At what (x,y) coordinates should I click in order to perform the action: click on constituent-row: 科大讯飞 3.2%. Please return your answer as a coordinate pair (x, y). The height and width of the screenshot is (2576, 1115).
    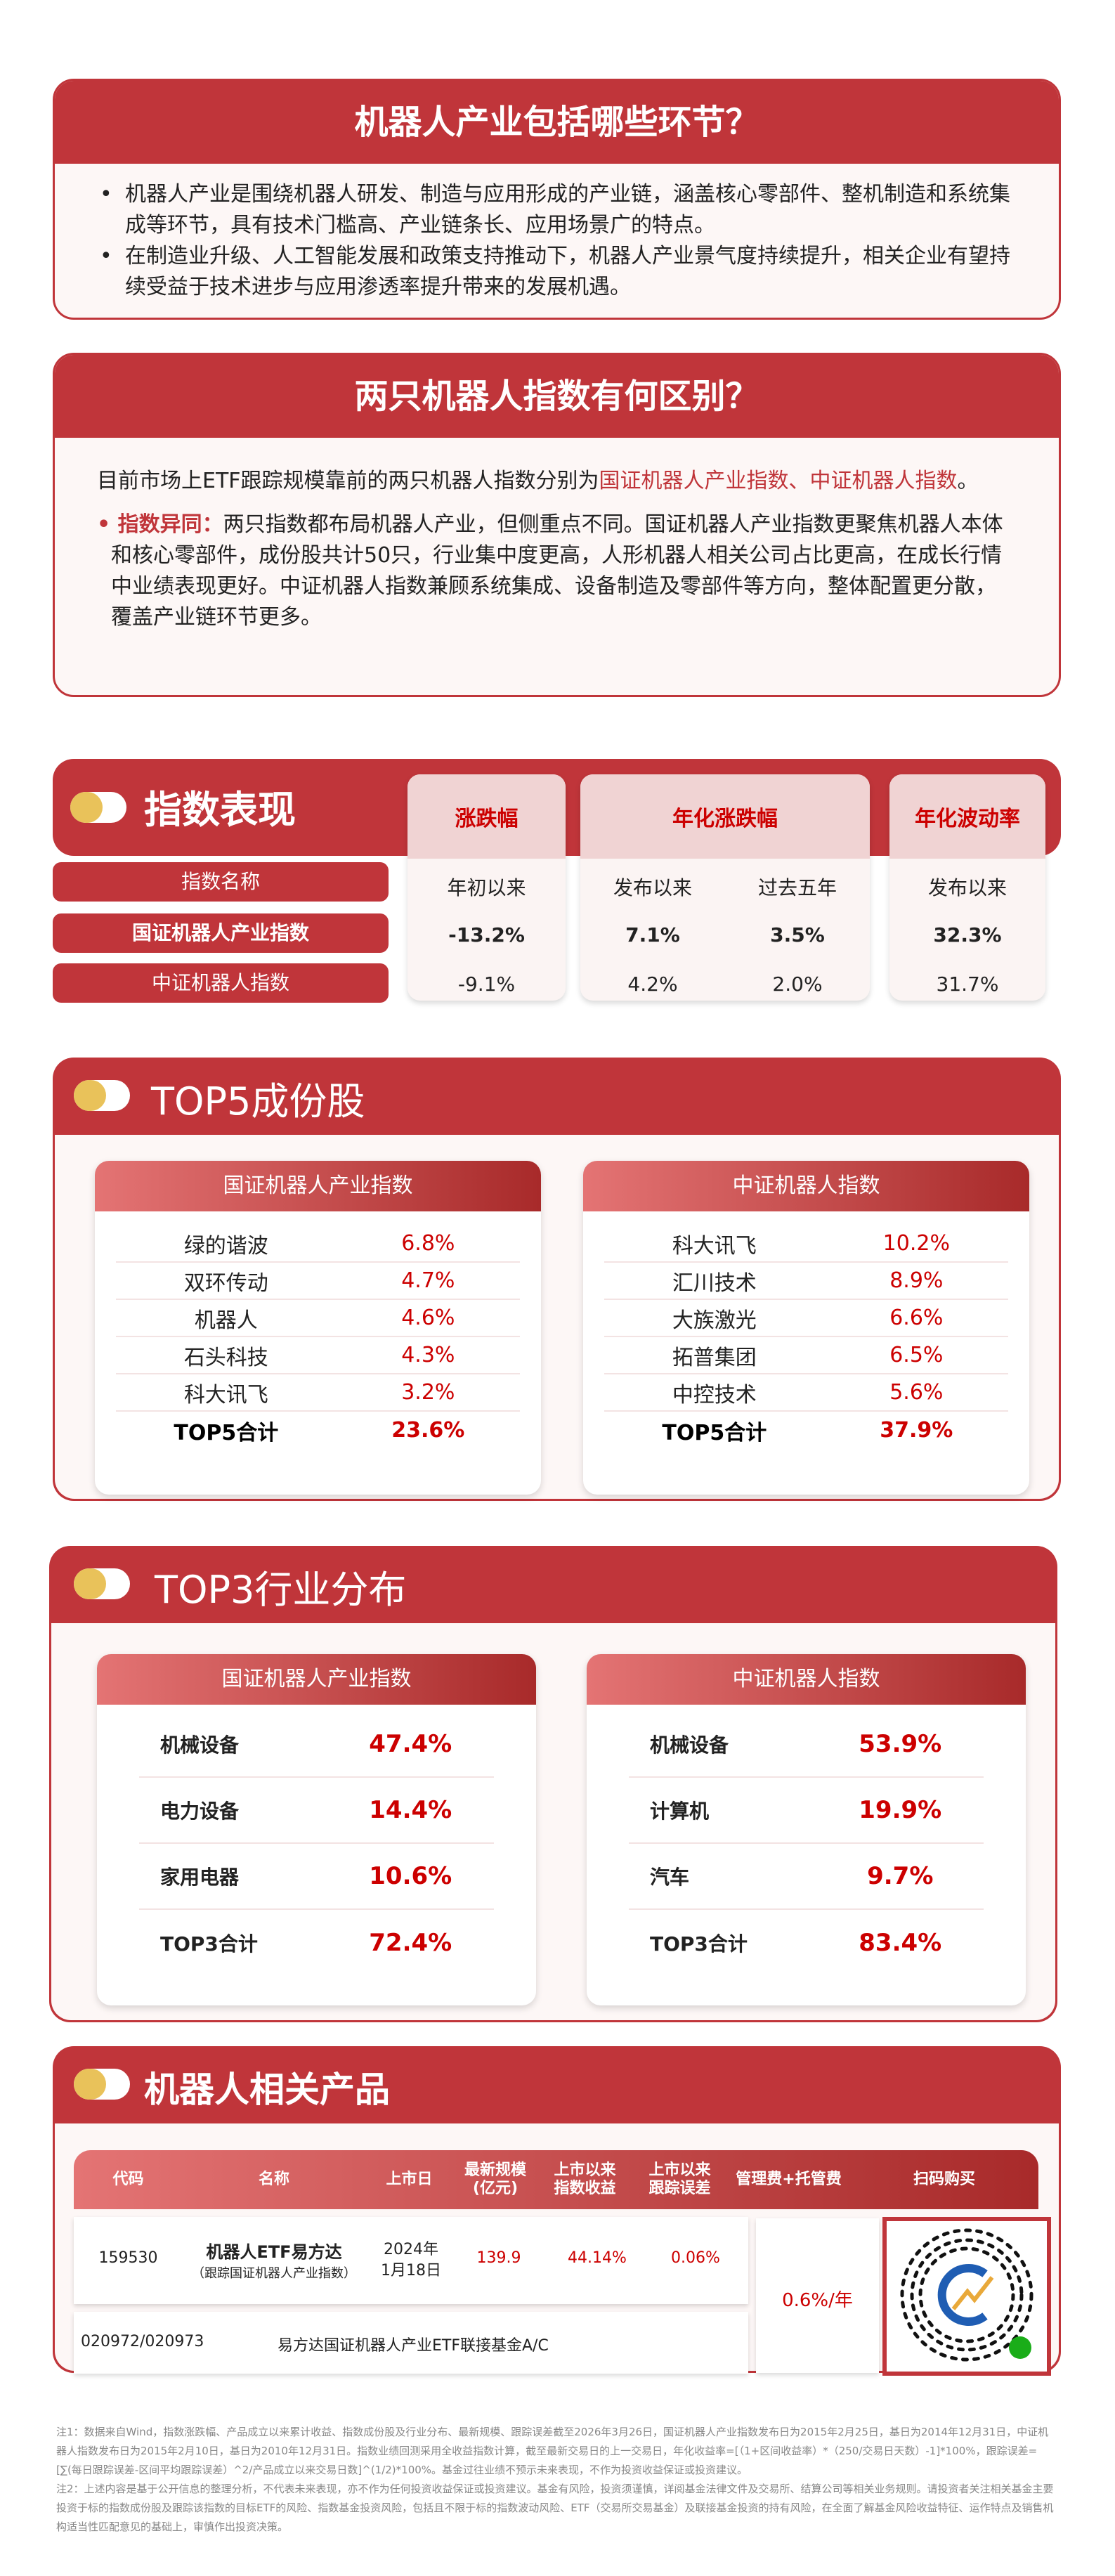
    Looking at the image, I should click on (318, 1393).